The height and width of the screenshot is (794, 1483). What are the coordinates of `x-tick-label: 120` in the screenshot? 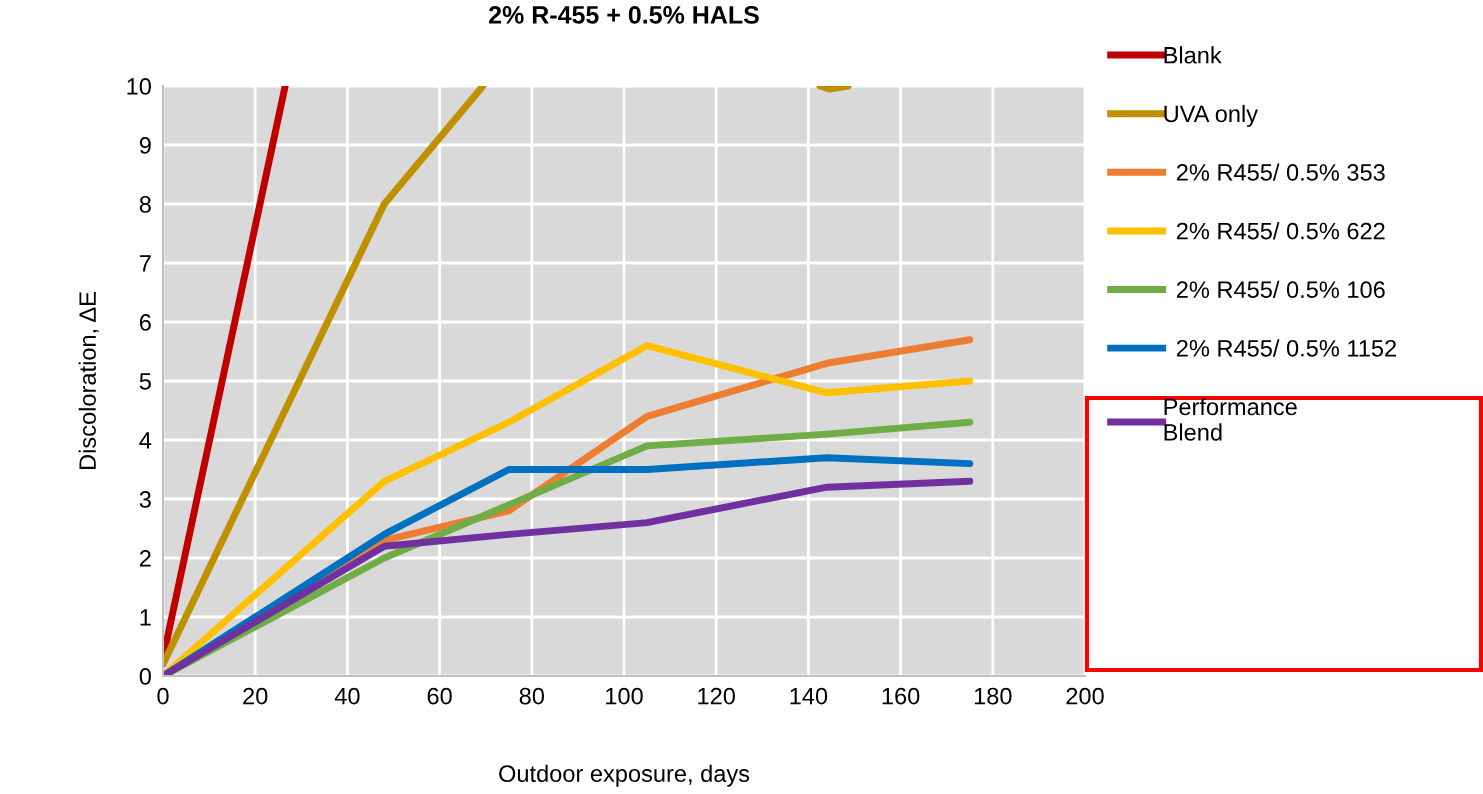 It's located at (716, 696).